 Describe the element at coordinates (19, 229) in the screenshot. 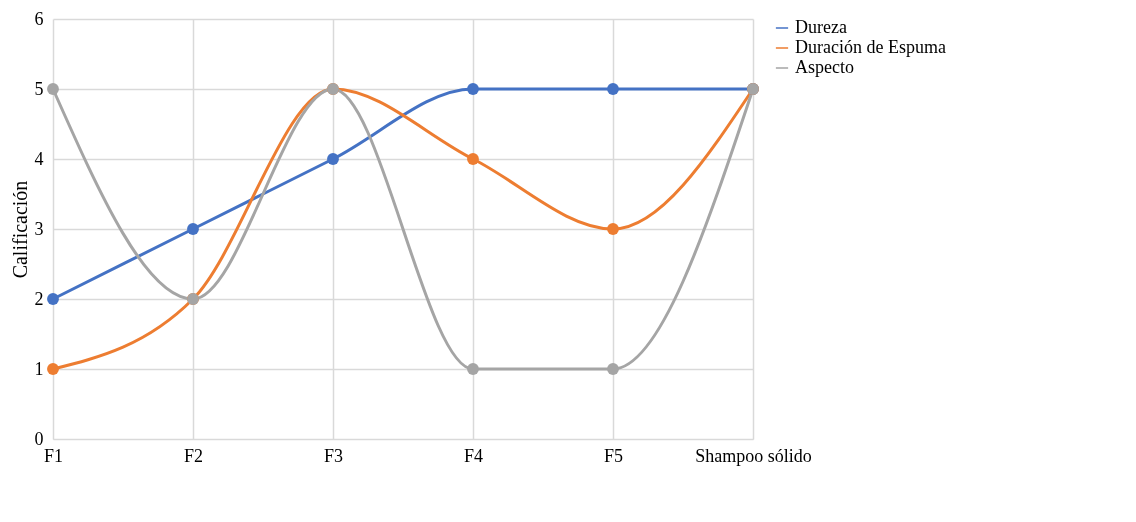

I see `y-axis-title: Calificación` at that location.